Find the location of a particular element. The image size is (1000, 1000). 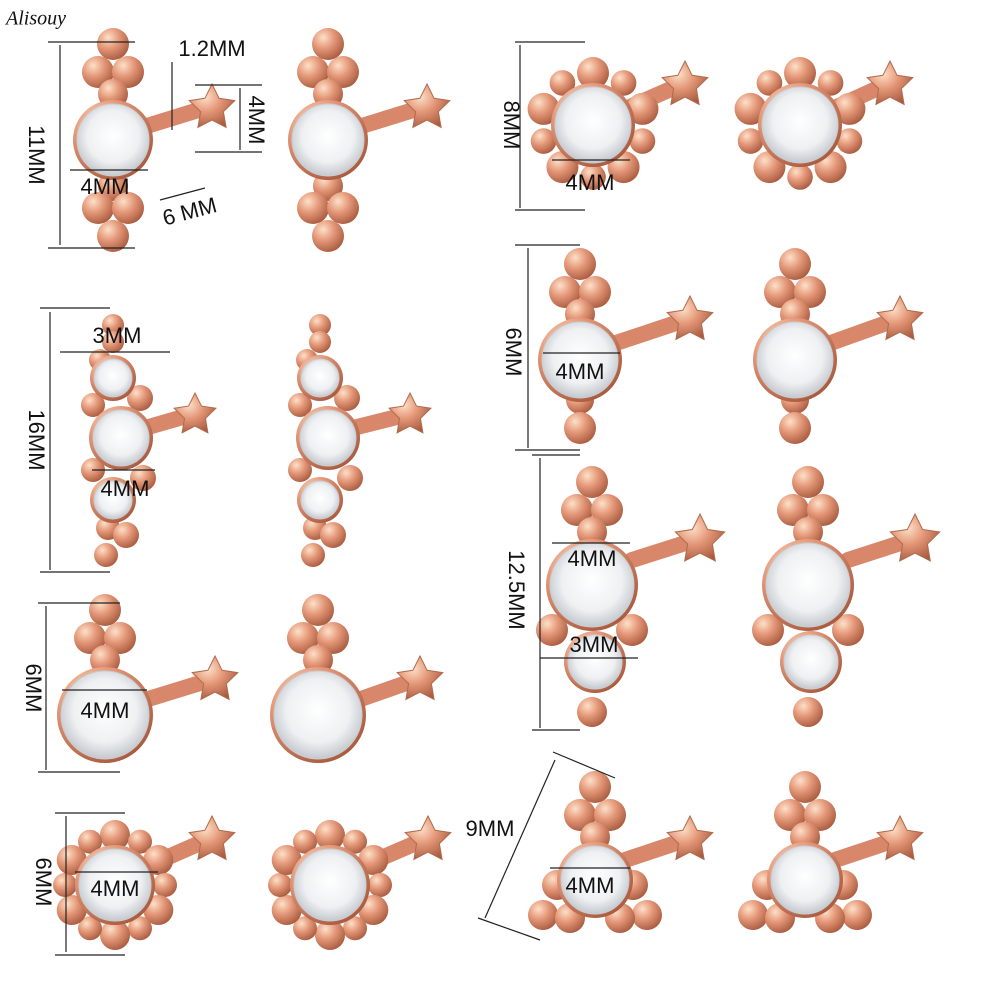

dimension-label: 8MM is located at coordinates (511, 125).